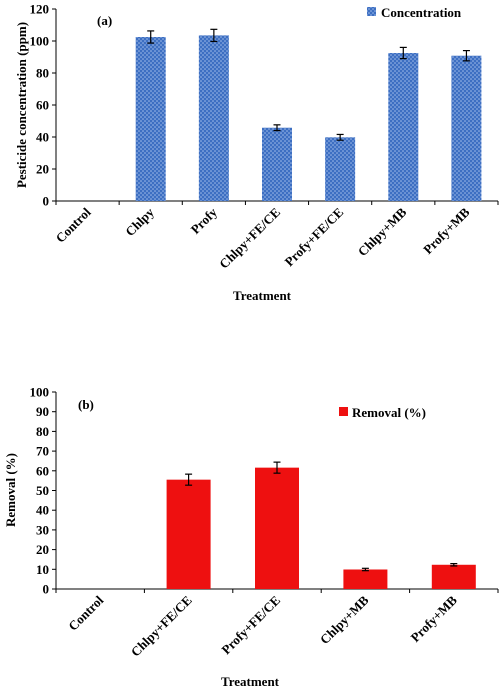 The height and width of the screenshot is (695, 502). Describe the element at coordinates (86, 404) in the screenshot. I see `panel-b-label: (b)` at that location.